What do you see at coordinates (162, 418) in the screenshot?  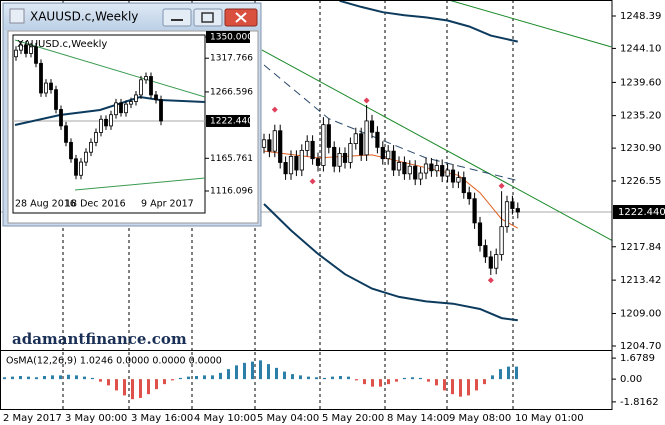 I see `x-tick-label: 3 May 16:00` at bounding box center [162, 418].